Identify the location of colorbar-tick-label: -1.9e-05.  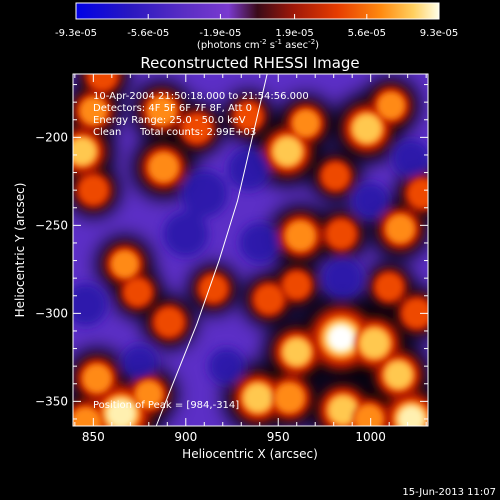
(220, 33).